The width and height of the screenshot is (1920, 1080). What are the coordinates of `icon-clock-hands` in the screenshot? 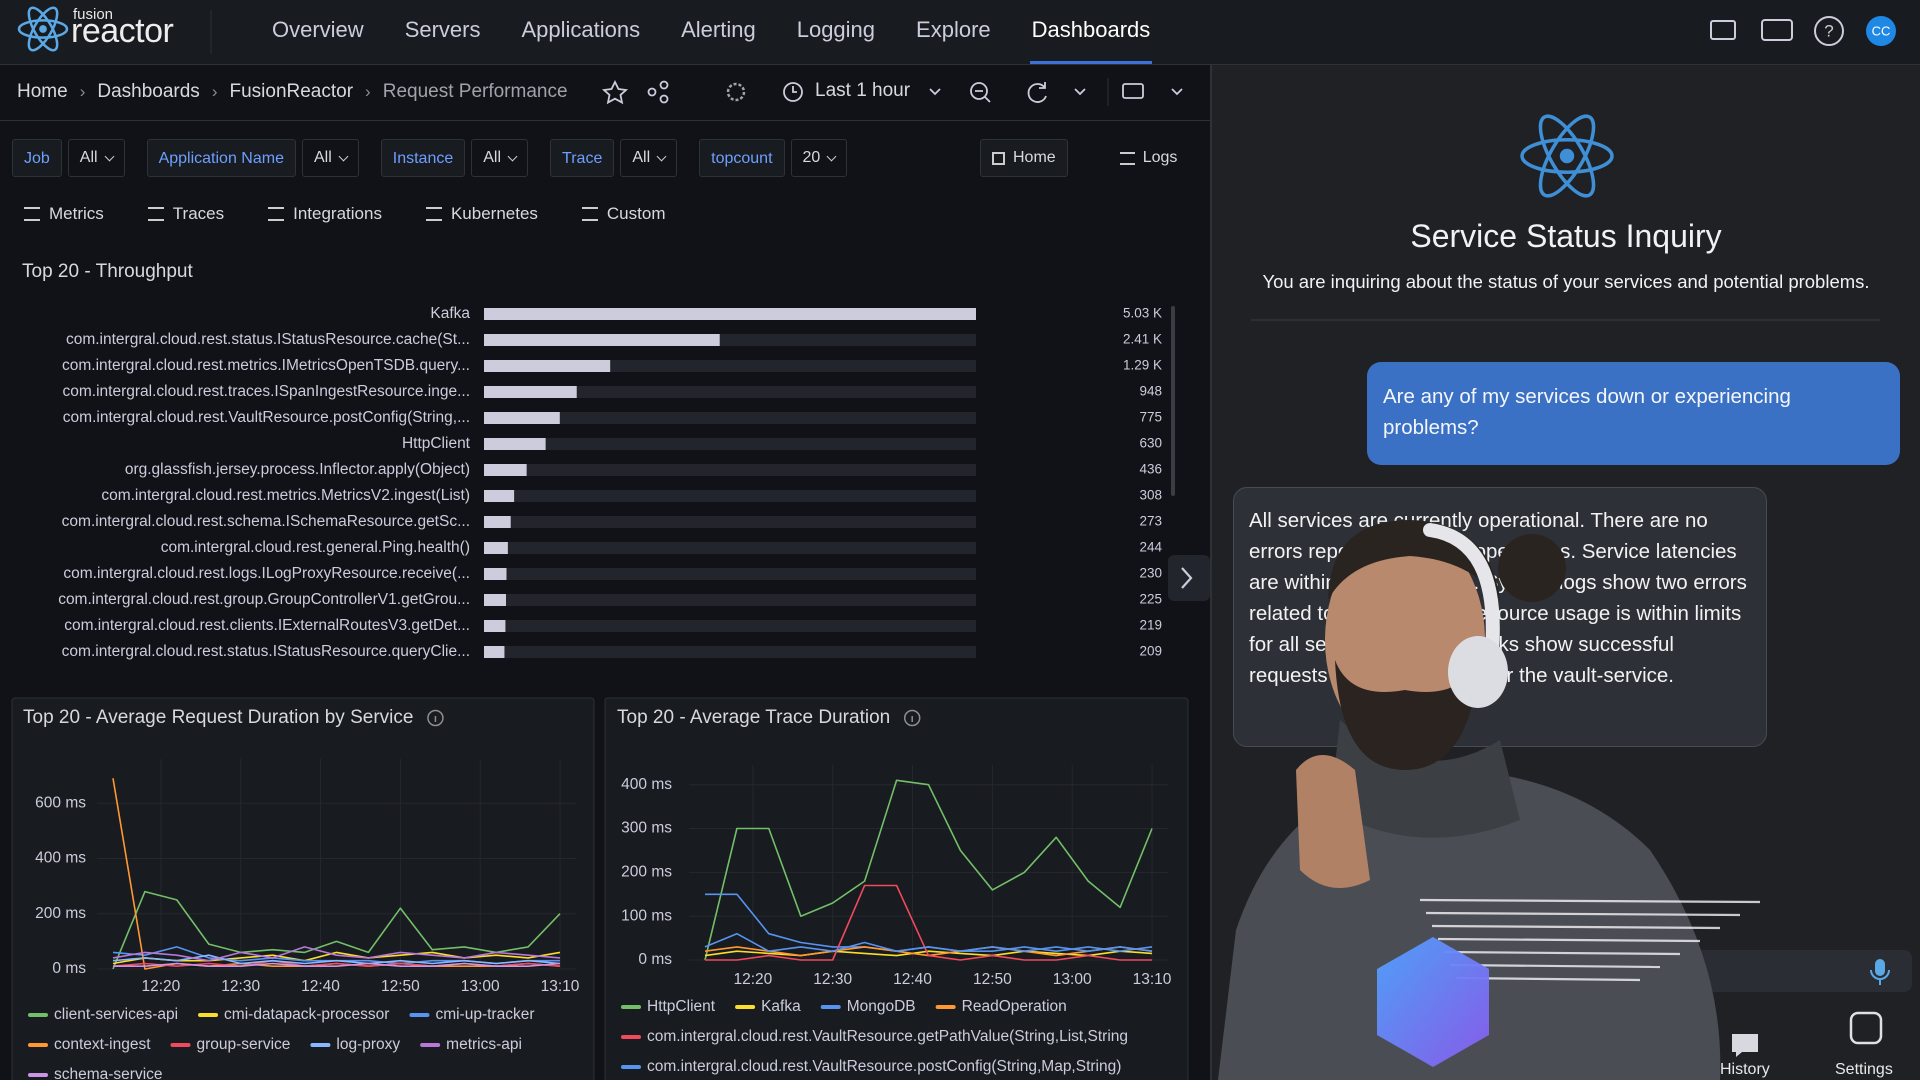 It's located at (794, 89).